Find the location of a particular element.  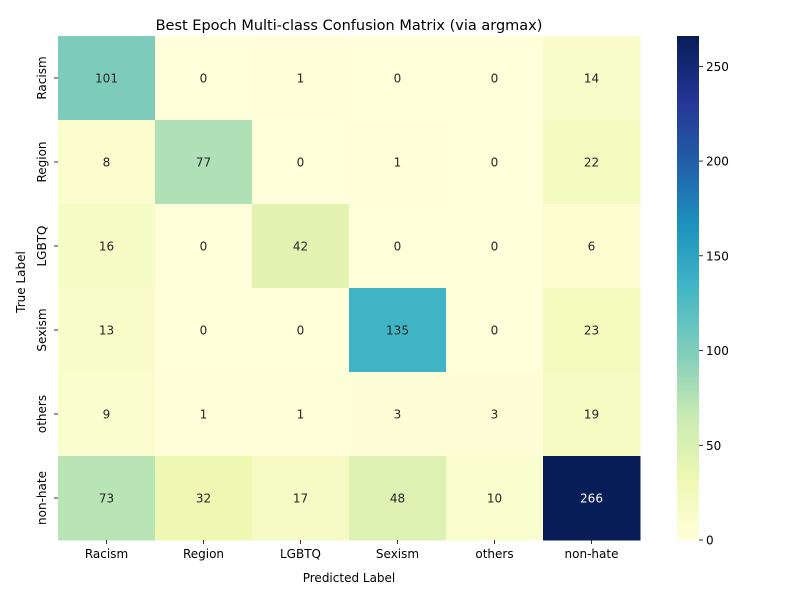

cell-value-label: 10 is located at coordinates (494, 499).